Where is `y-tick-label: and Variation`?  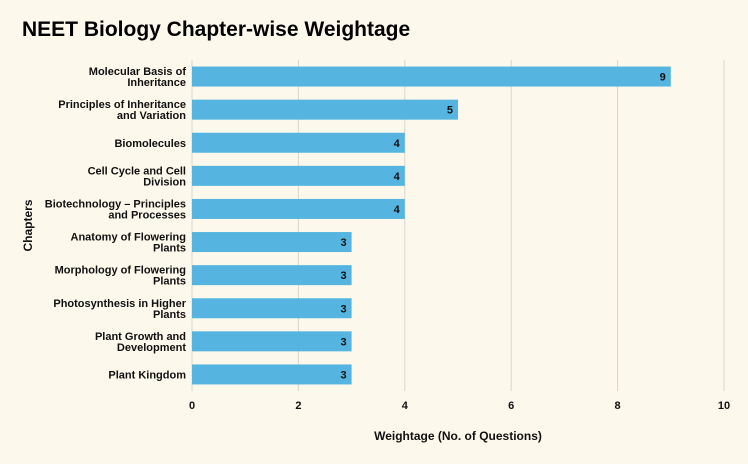 y-tick-label: and Variation is located at coordinates (151, 116).